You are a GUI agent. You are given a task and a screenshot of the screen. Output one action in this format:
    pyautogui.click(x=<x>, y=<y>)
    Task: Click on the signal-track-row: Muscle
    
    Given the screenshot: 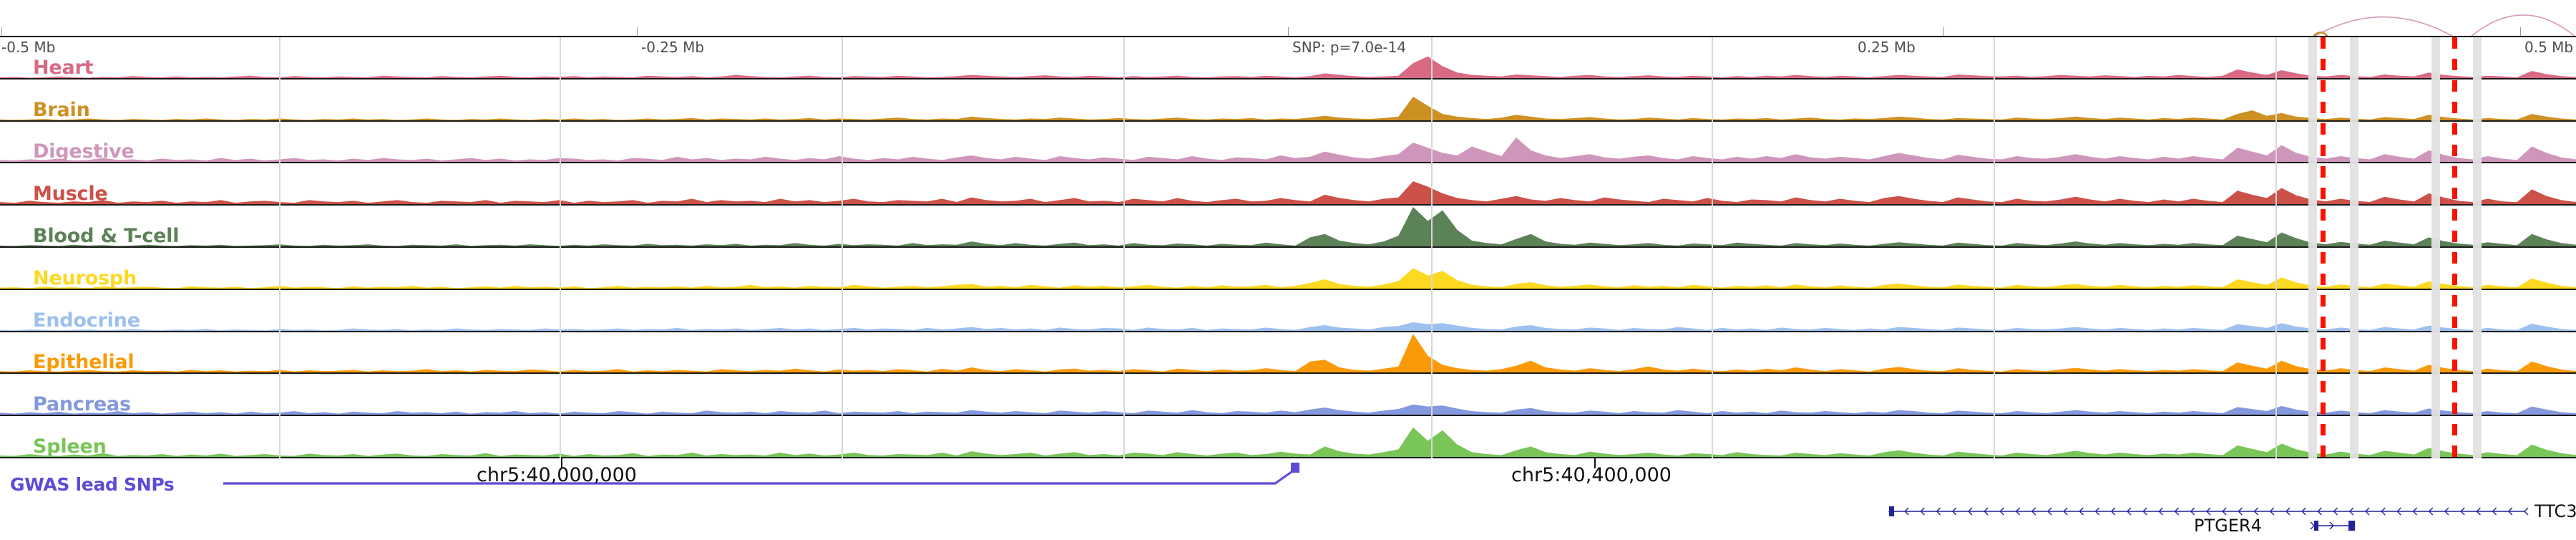 What is the action you would take?
    pyautogui.click(x=1288, y=184)
    